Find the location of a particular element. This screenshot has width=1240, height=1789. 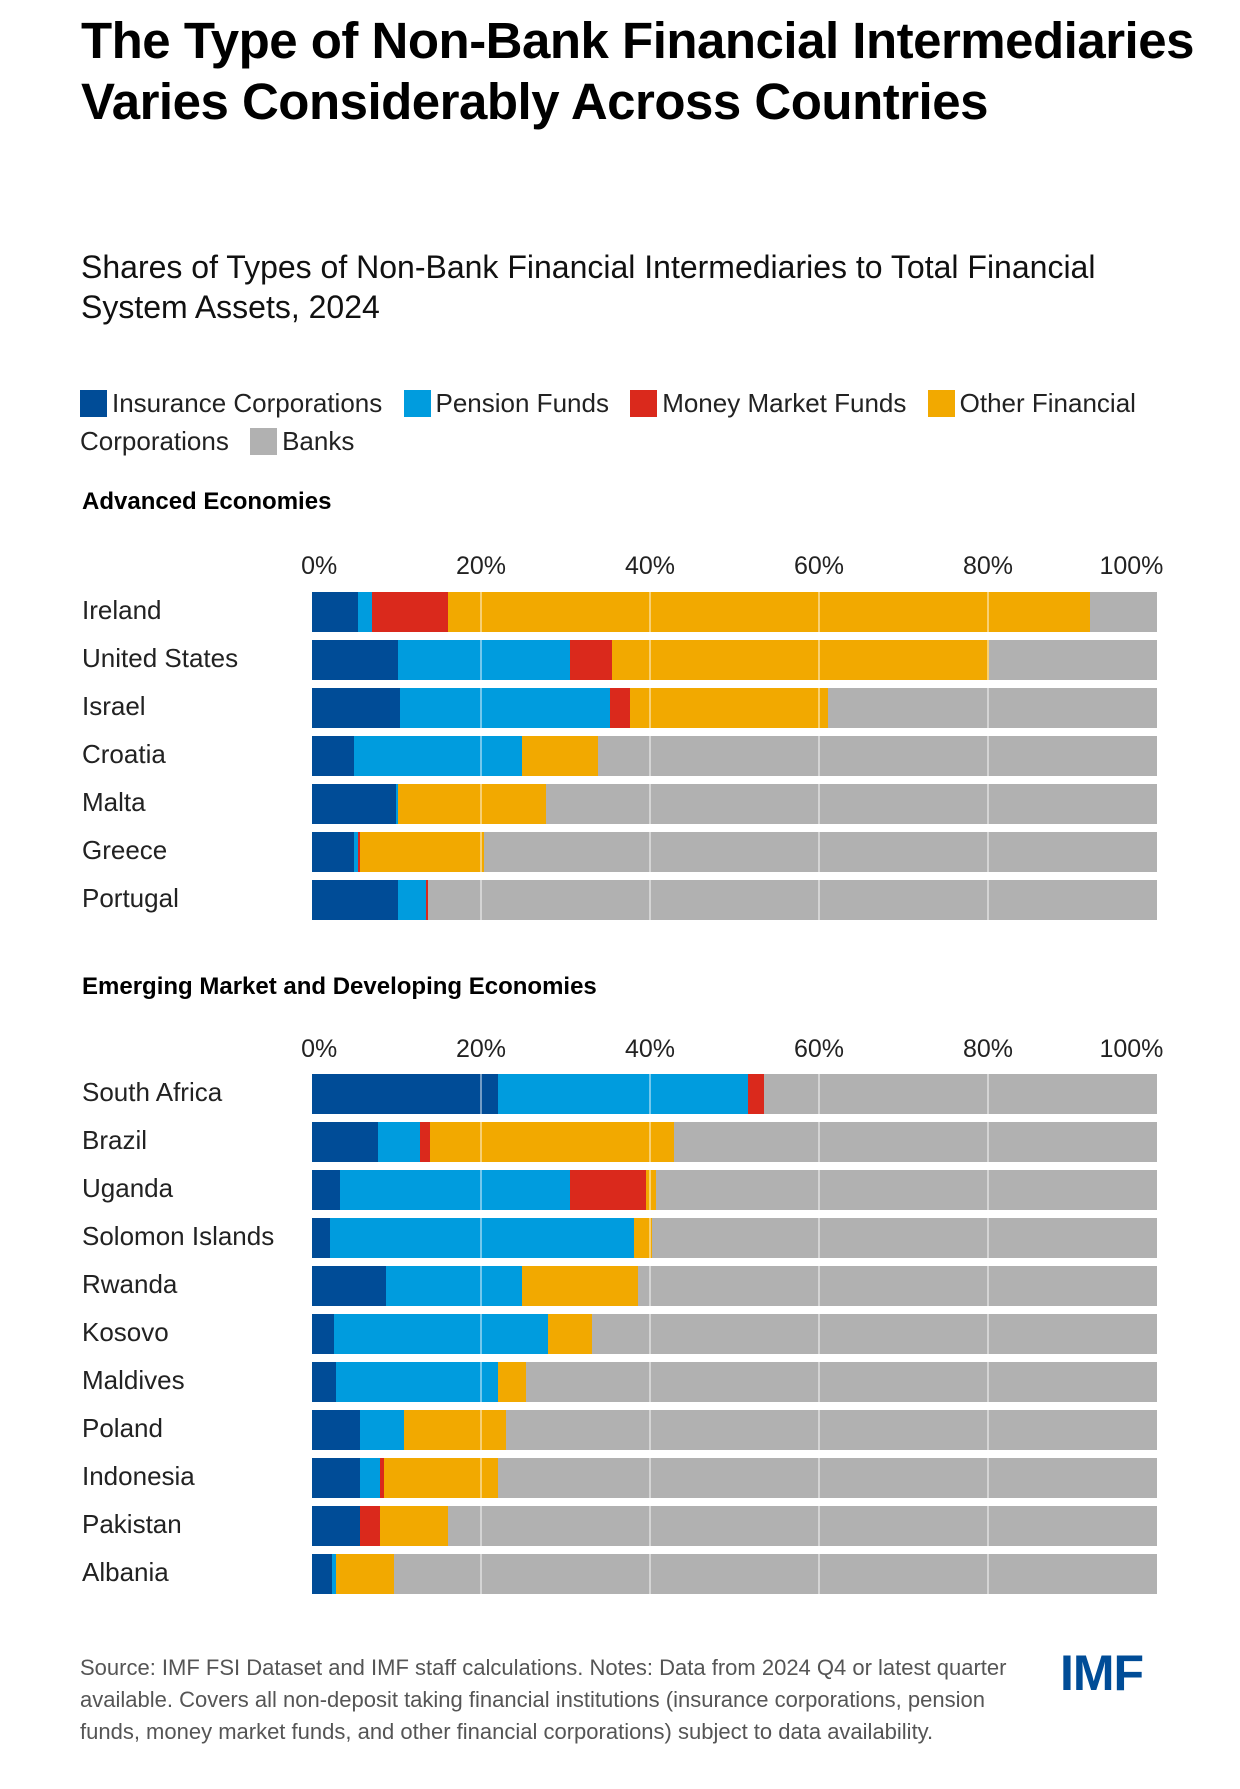

category-label-greece: Greece is located at coordinates (125, 850).